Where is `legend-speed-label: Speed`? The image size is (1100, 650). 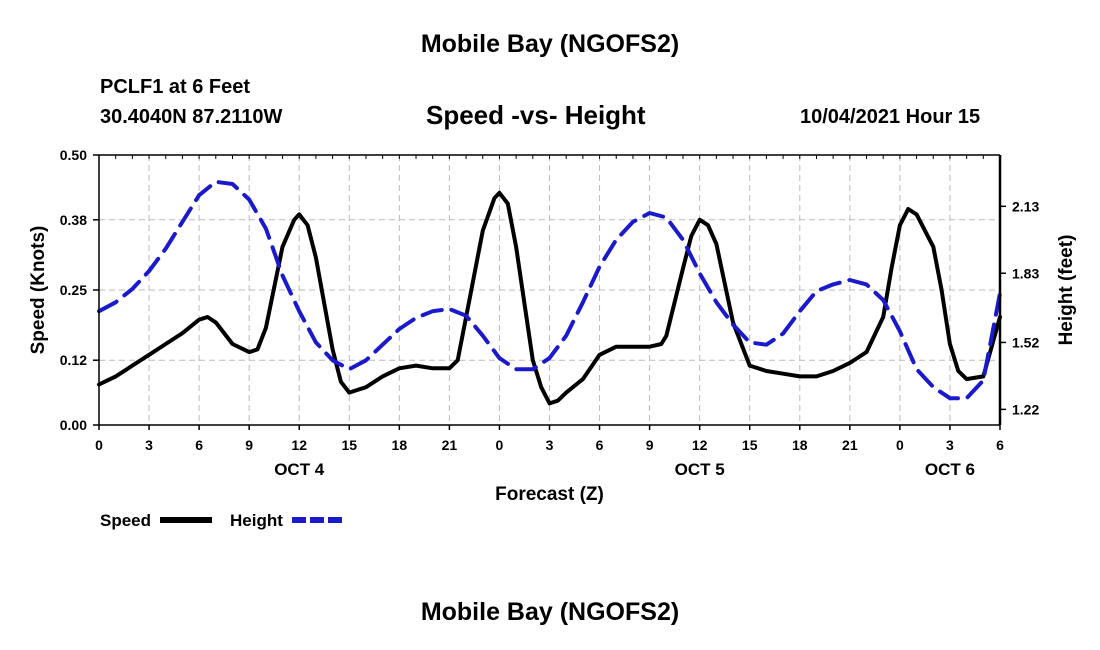
legend-speed-label: Speed is located at coordinates (125, 520).